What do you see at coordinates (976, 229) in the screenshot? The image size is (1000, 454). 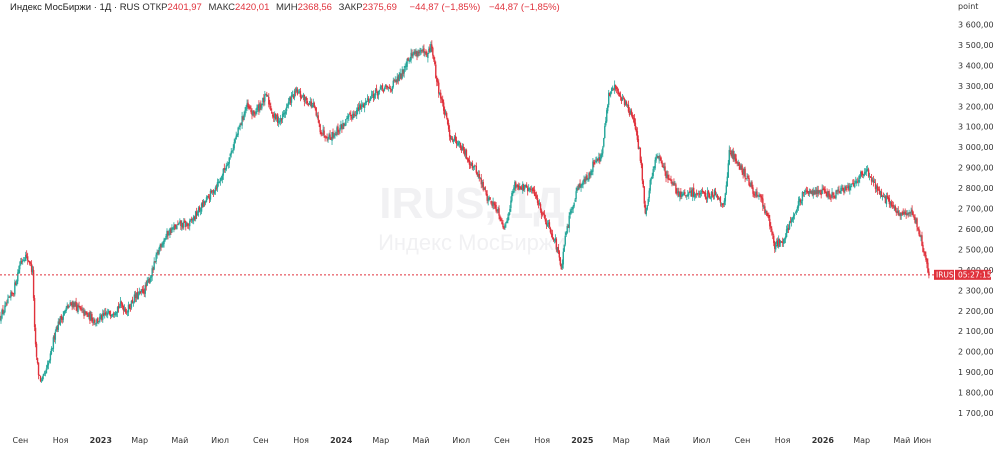 I see `price-tick-label: 2 600,00` at bounding box center [976, 229].